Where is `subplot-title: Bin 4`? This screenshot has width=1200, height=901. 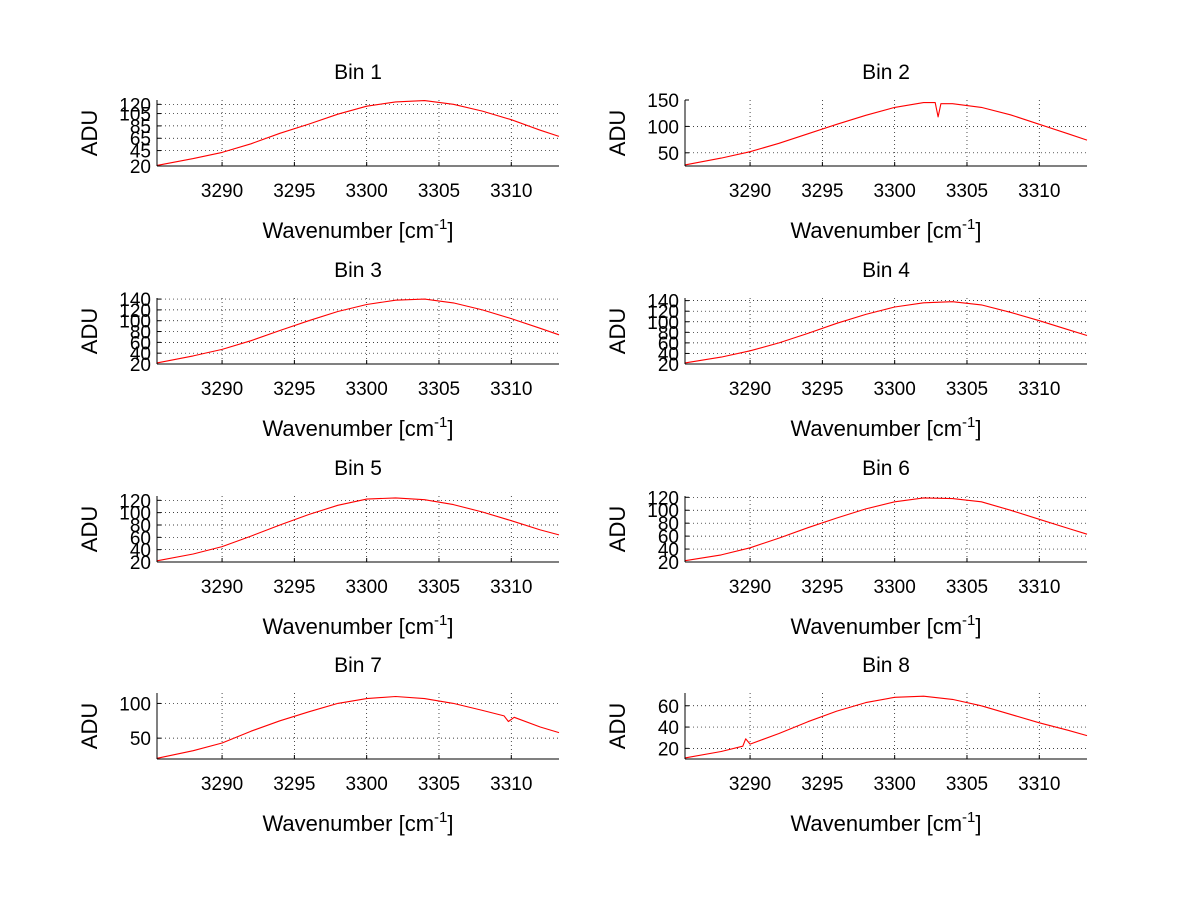 subplot-title: Bin 4 is located at coordinates (886, 270).